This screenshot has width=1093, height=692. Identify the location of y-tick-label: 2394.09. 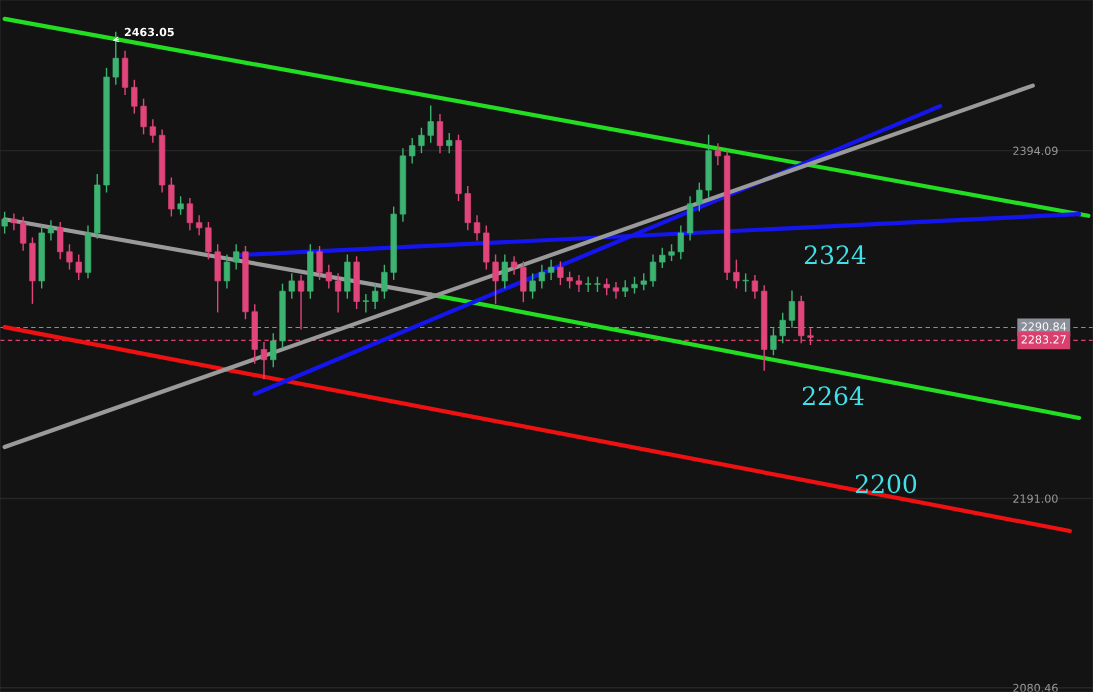
(1035, 150).